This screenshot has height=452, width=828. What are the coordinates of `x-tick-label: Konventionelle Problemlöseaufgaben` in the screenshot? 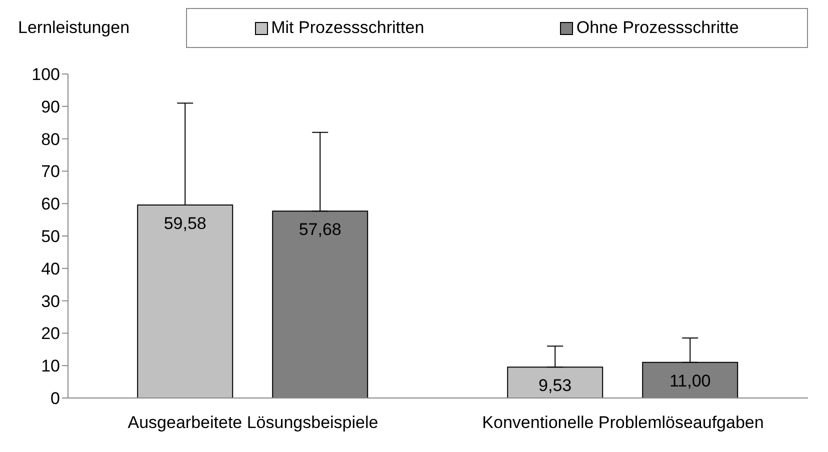 It's located at (623, 422).